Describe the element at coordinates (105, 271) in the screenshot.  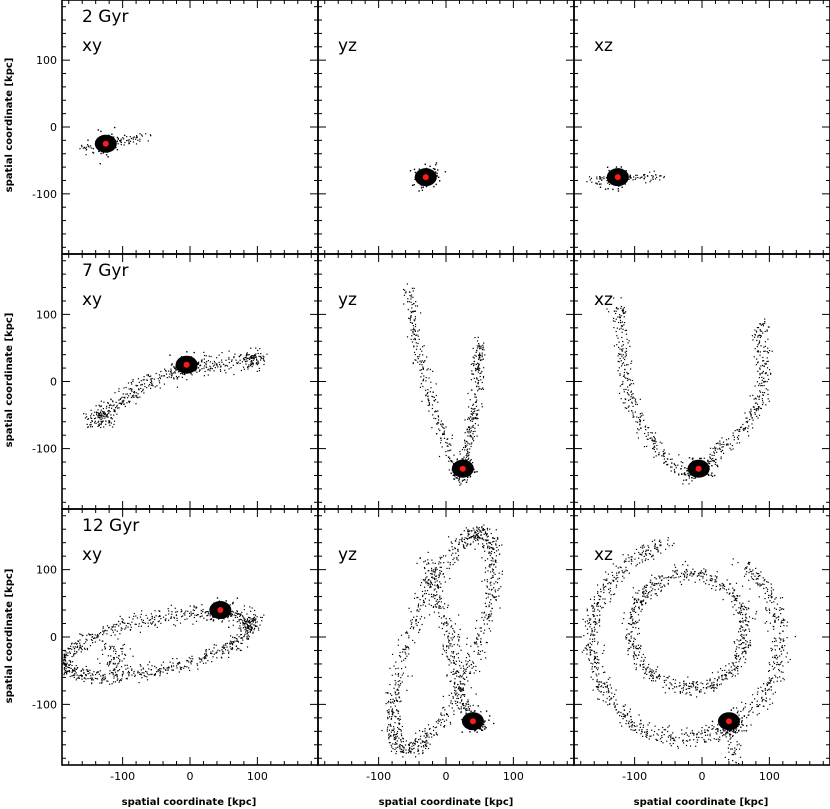
I see `epoch-label: 7 Gyr` at that location.